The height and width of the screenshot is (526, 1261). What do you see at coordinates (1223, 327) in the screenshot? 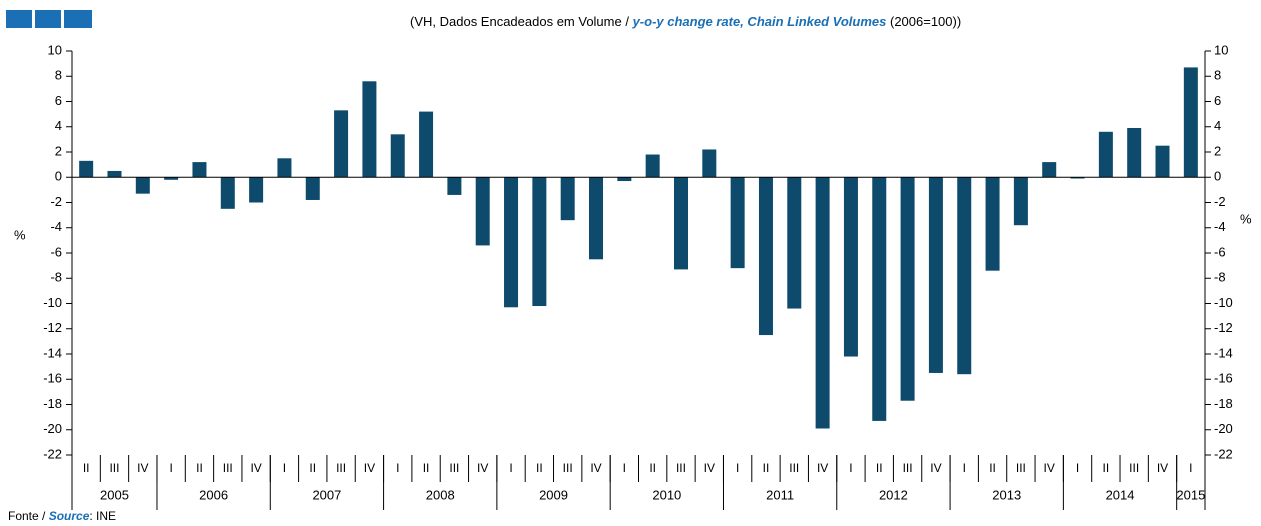
I see `y2-tick-label: -12` at bounding box center [1223, 327].